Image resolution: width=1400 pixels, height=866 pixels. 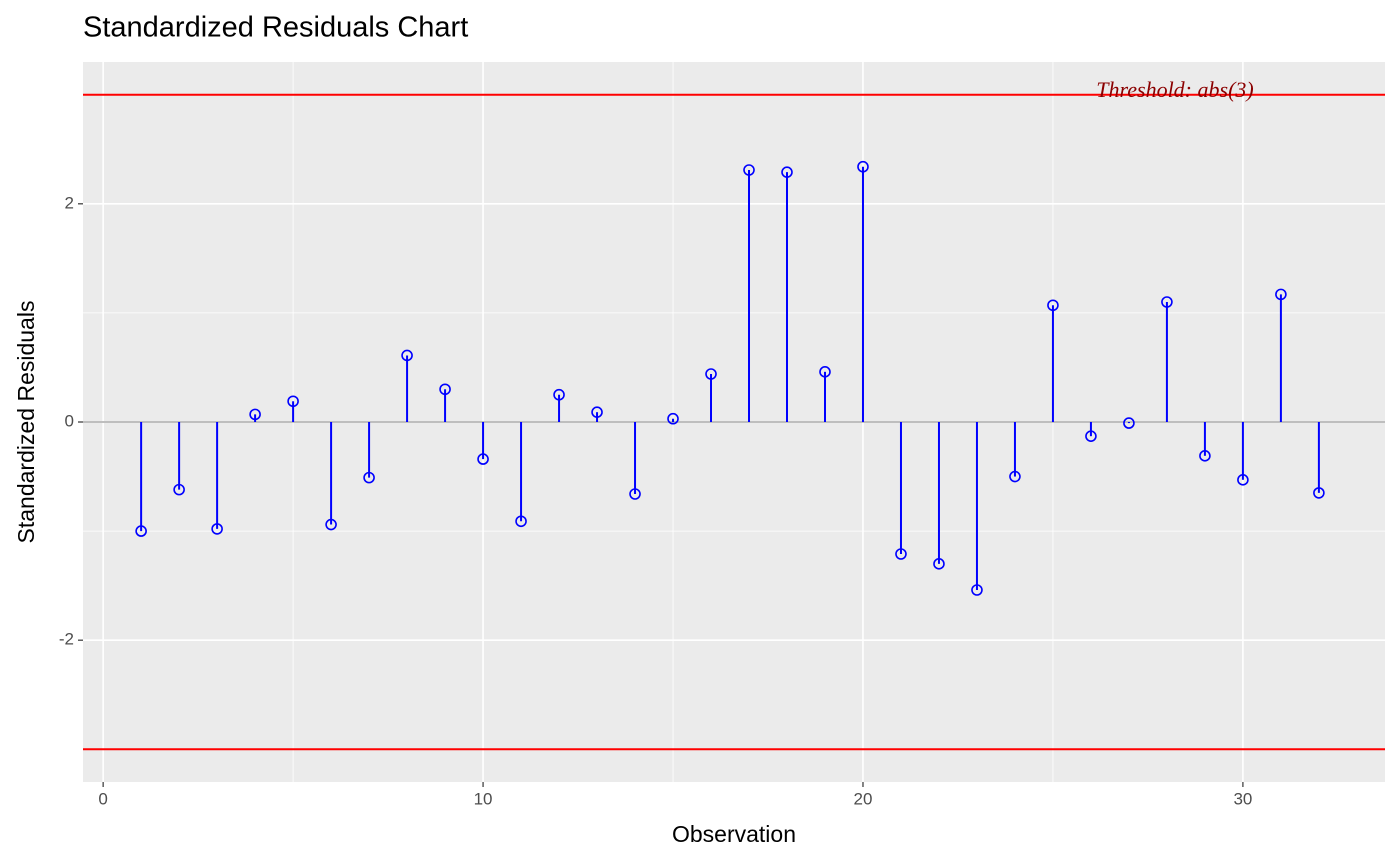 I want to click on annotation: Threshold: abs(3), so click(x=1174, y=89).